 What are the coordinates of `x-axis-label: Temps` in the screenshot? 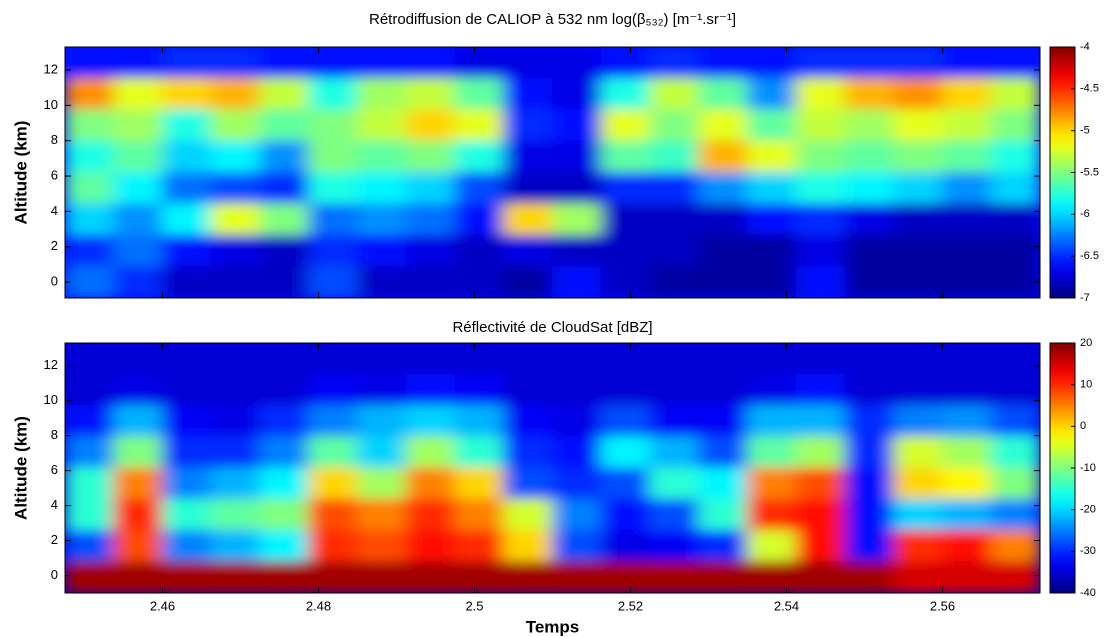 It's located at (553, 626).